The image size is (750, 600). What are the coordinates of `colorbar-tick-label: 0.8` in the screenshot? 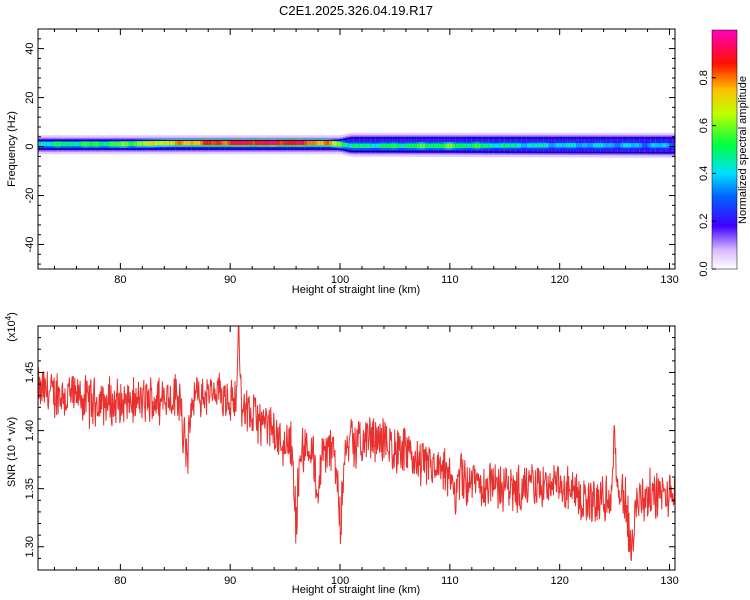 It's located at (704, 77).